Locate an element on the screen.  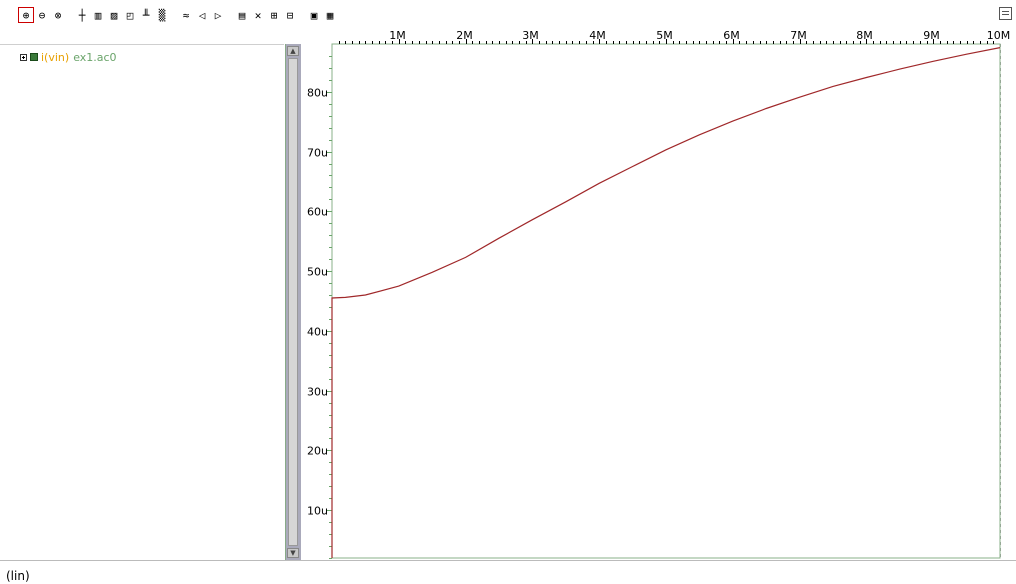
x-tick-label-top: 4M is located at coordinates (597, 35).